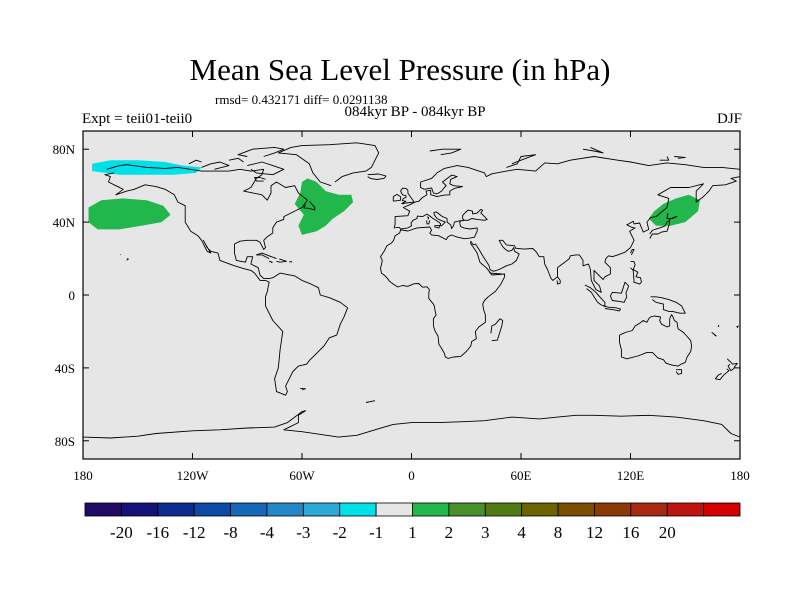 This screenshot has height=600, width=800. What do you see at coordinates (302, 475) in the screenshot?
I see `lon-tick-label: 60W` at bounding box center [302, 475].